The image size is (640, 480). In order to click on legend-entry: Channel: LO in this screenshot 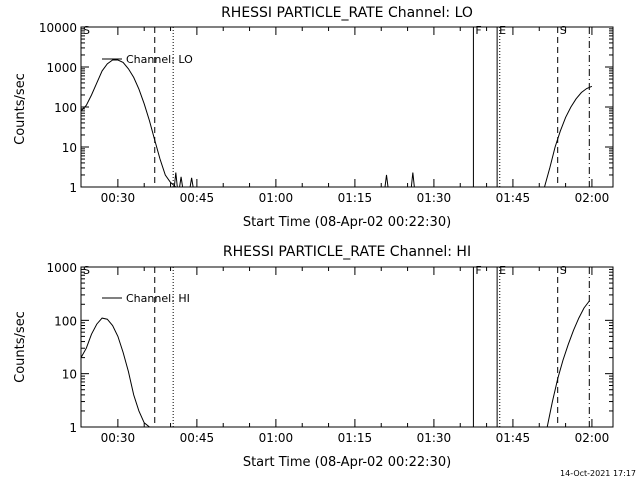, I will do `click(159, 59)`.